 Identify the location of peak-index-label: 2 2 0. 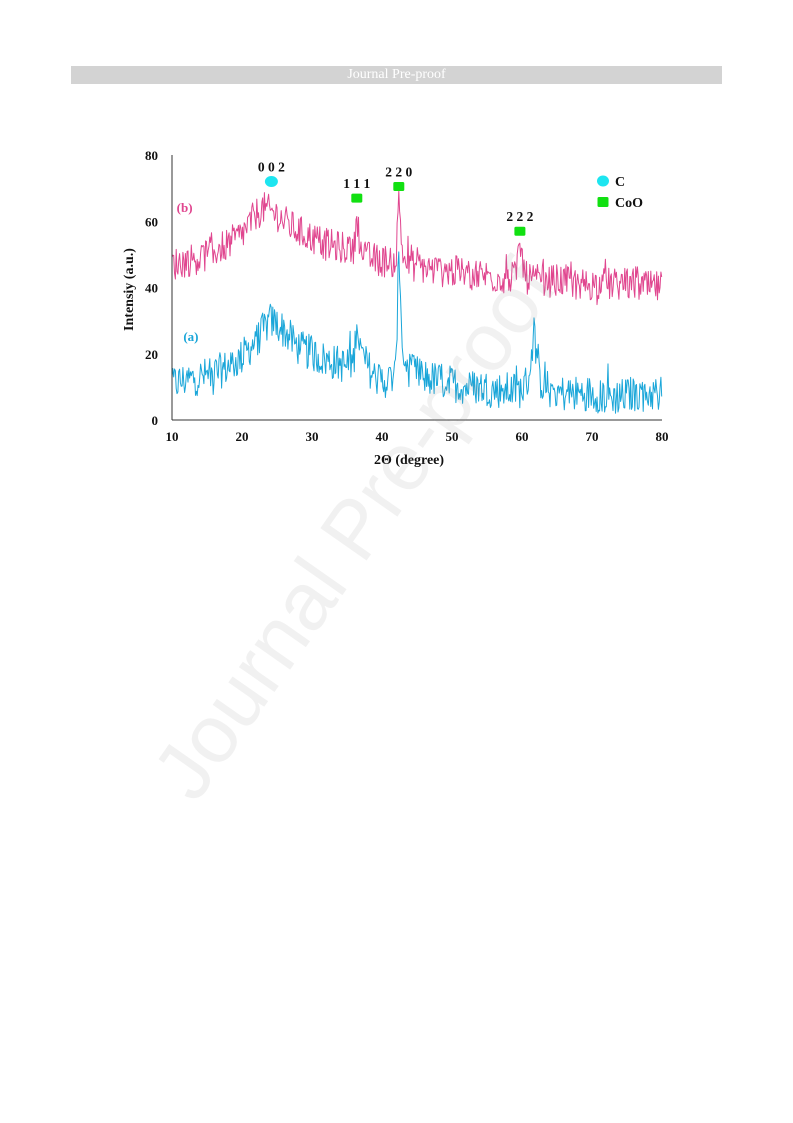
(398, 171).